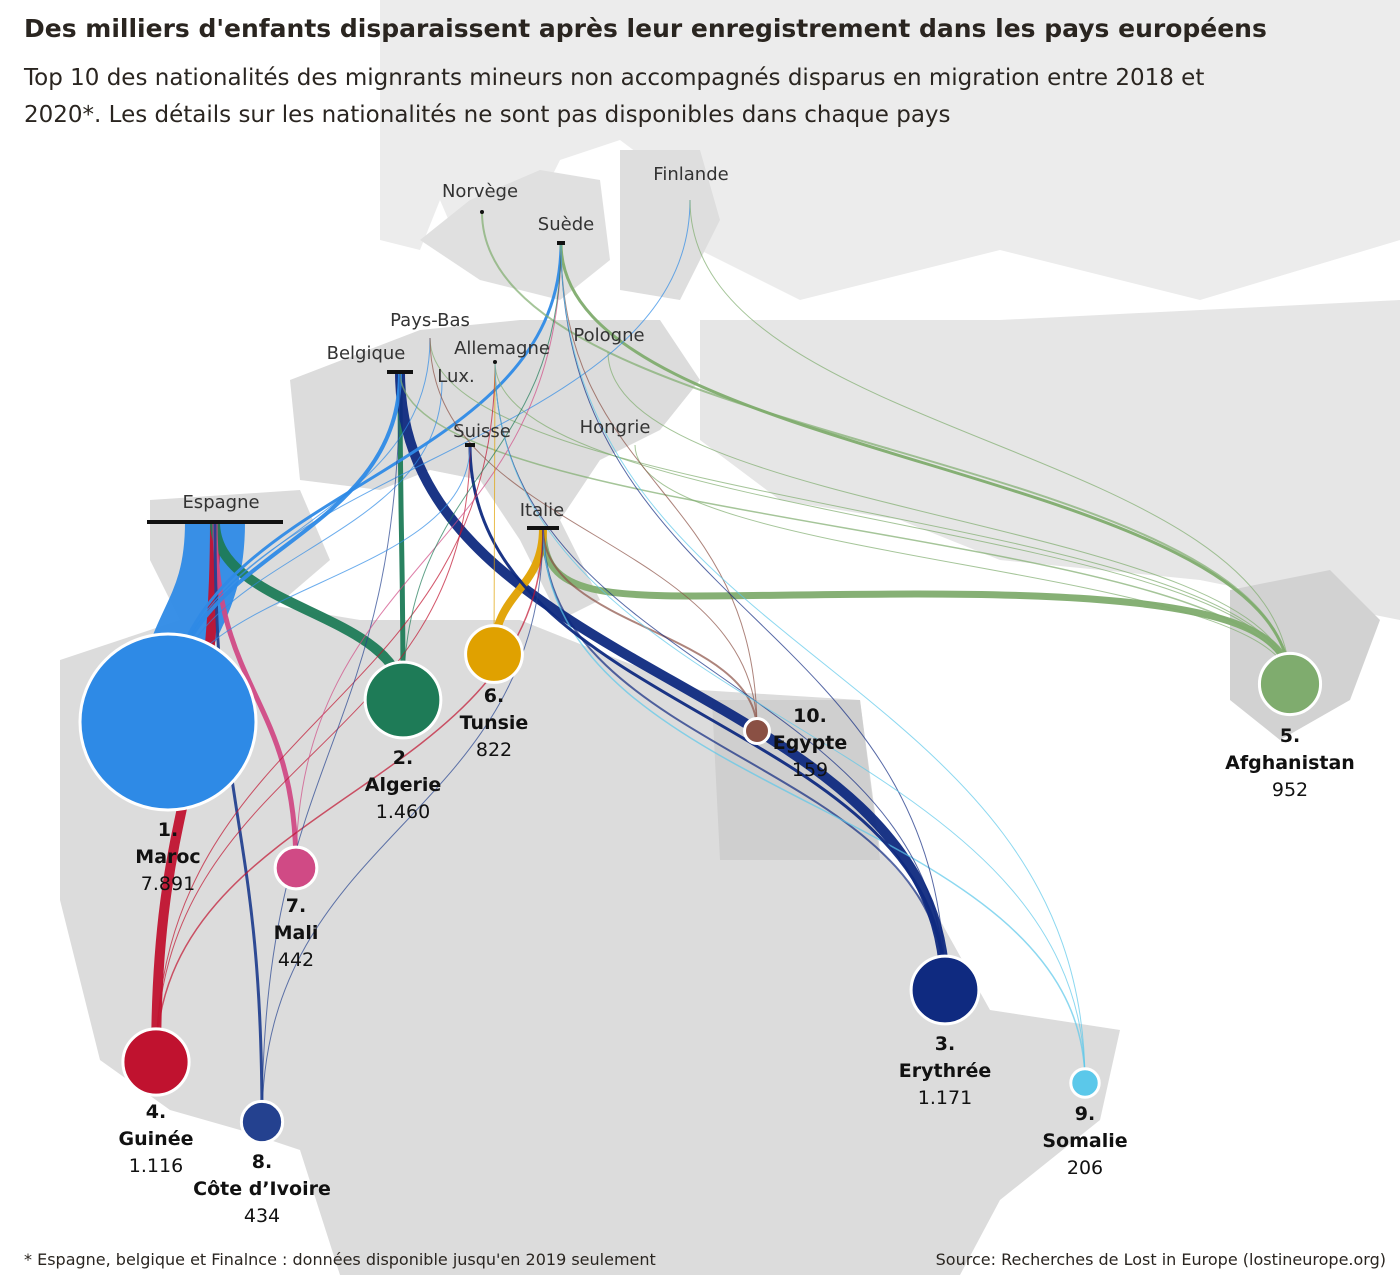  Describe the element at coordinates (566, 224) in the screenshot. I see `origin-label: Suède` at that location.